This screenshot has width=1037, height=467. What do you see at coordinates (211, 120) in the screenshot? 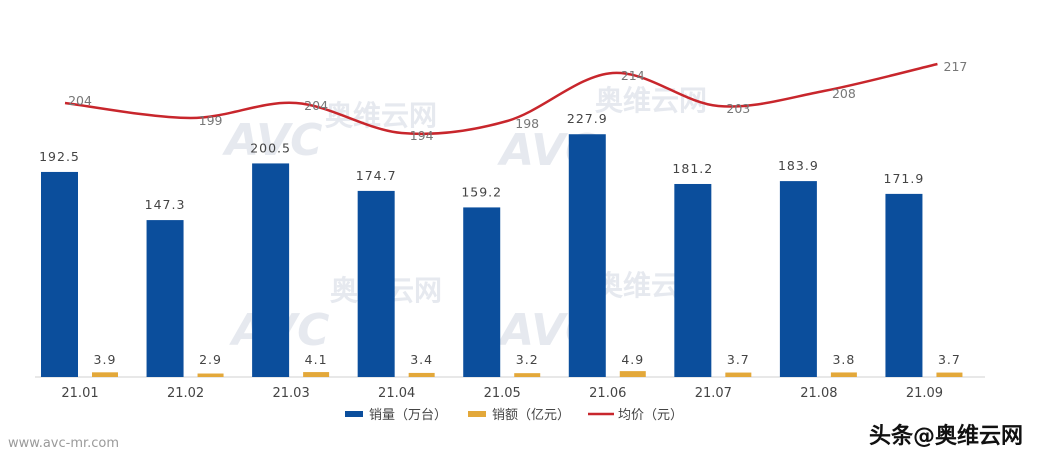
I see `label-price: 199` at bounding box center [211, 120].